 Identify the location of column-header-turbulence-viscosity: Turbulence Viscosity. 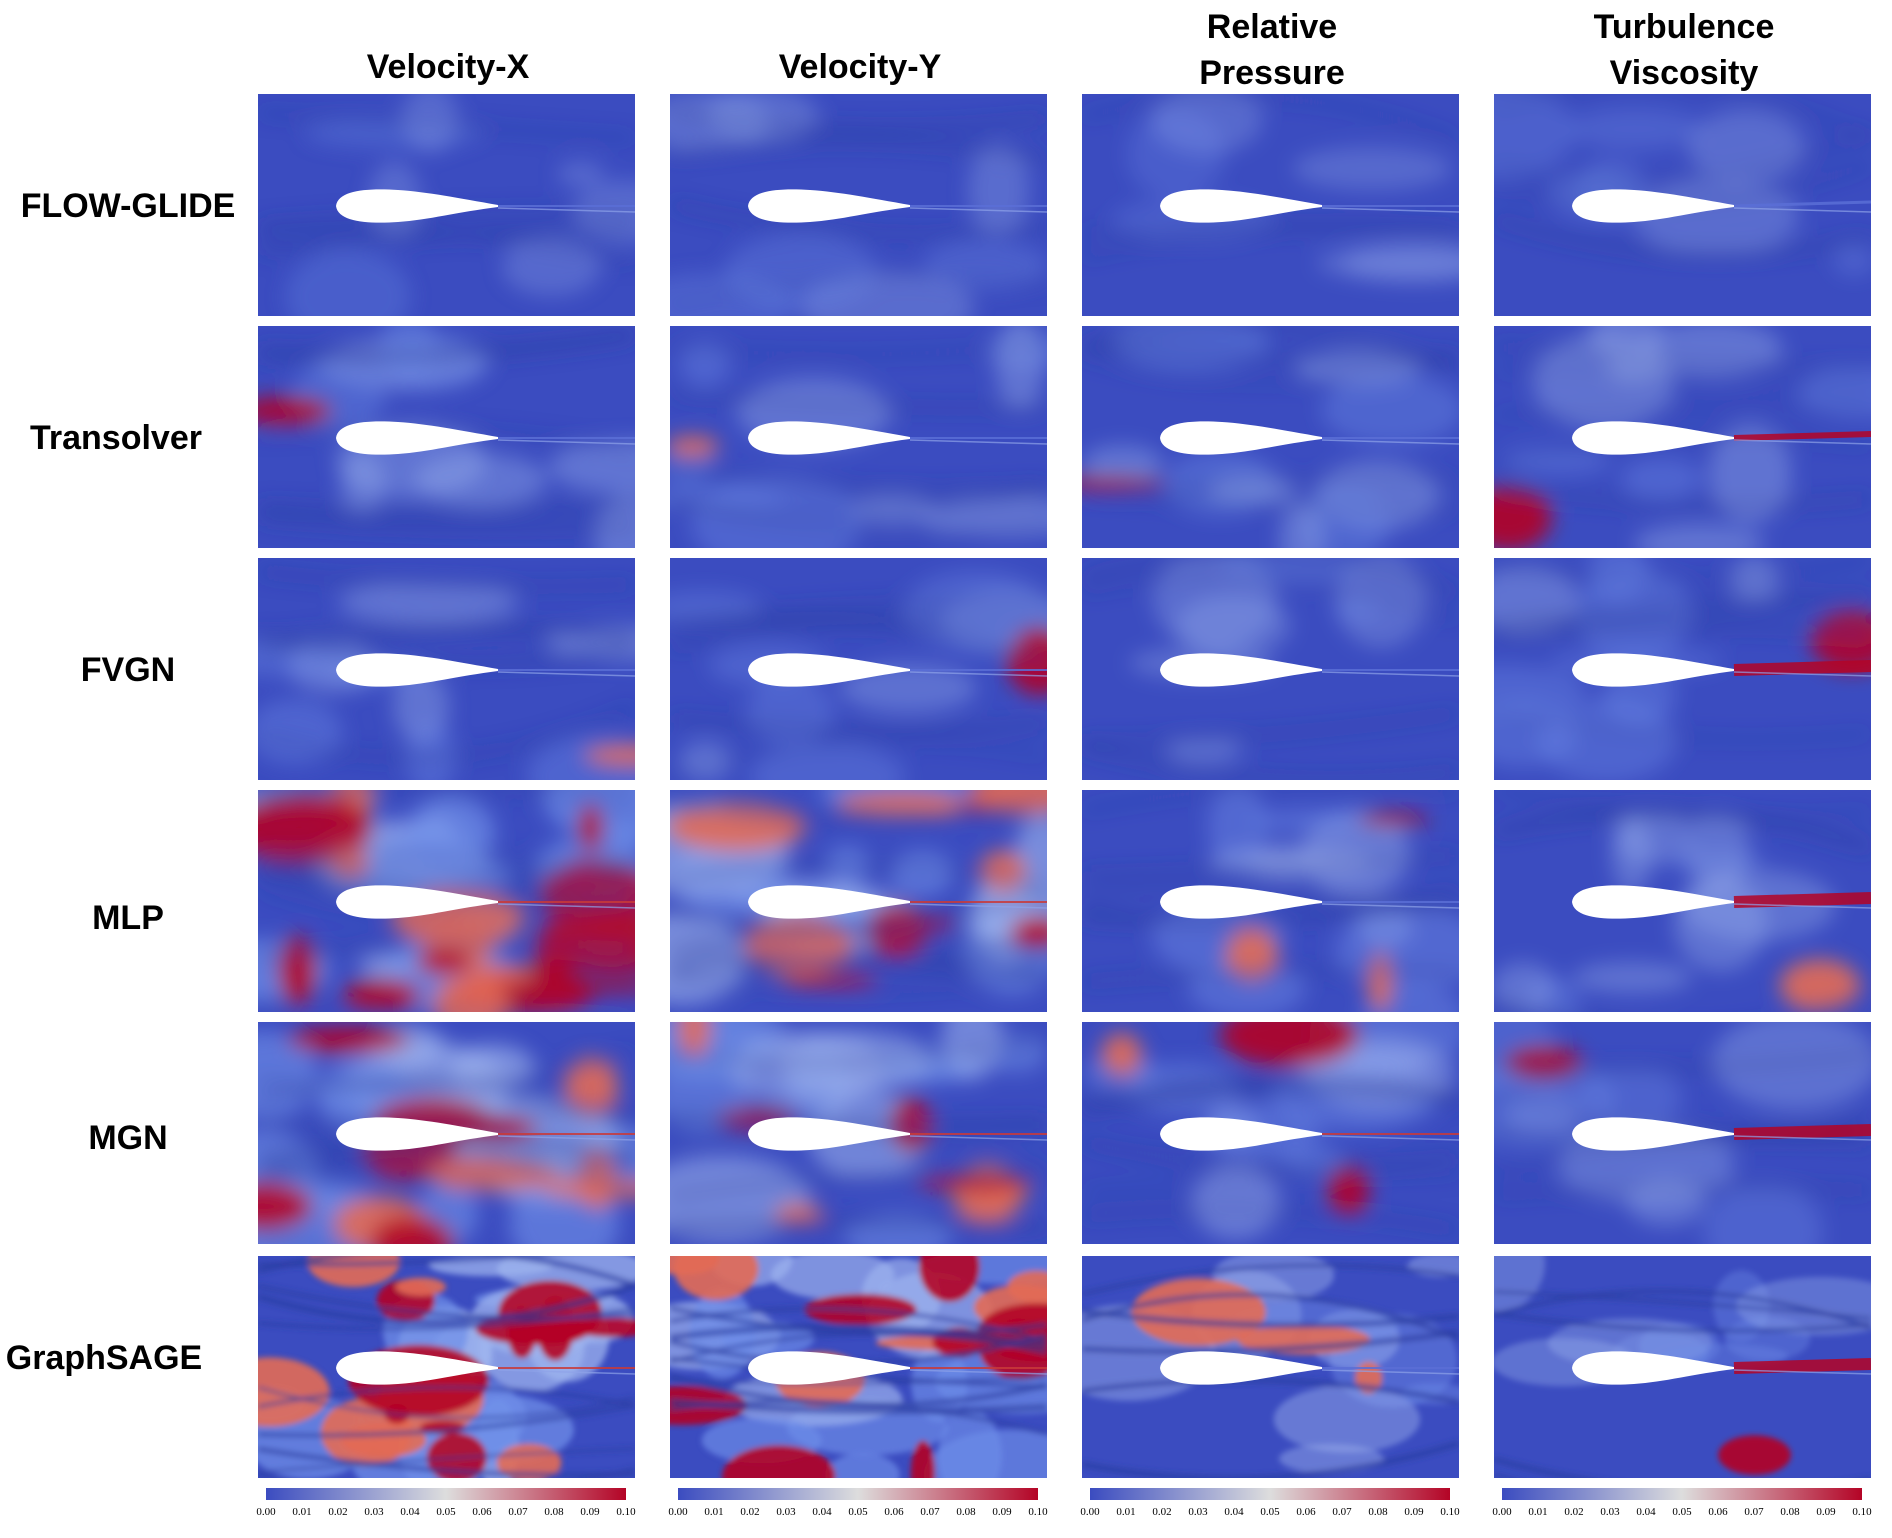
(1684, 50).